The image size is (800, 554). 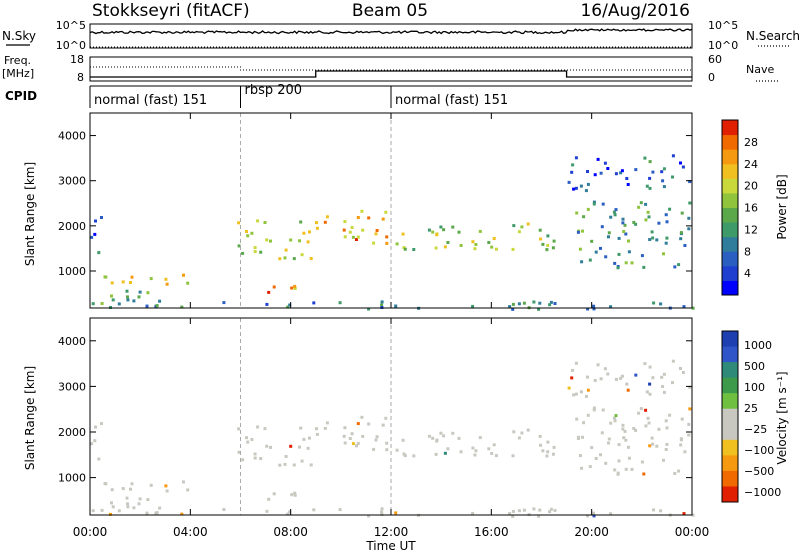 What do you see at coordinates (72, 136) in the screenshot?
I see `y-tick-label: 4000` at bounding box center [72, 136].